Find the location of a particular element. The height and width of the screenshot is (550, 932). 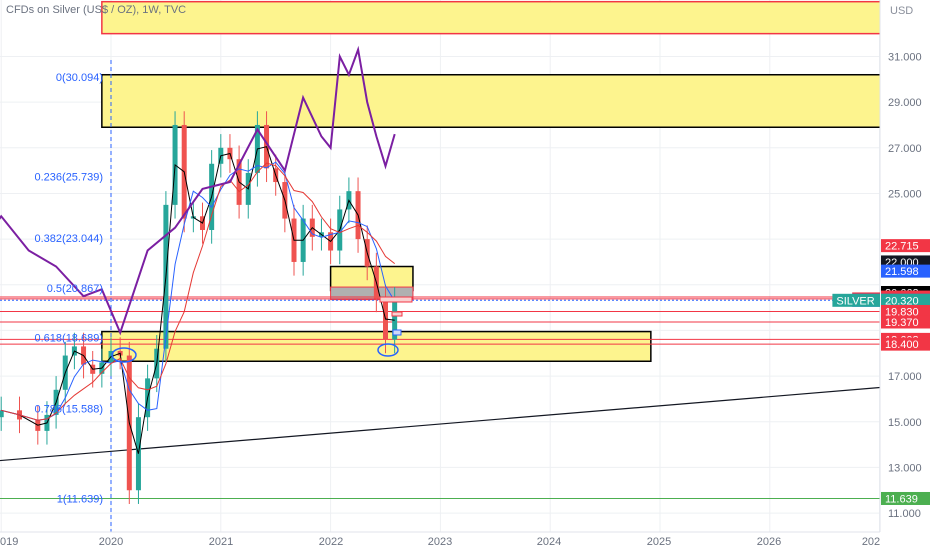

y-tick-label: 25.000 is located at coordinates (905, 194).